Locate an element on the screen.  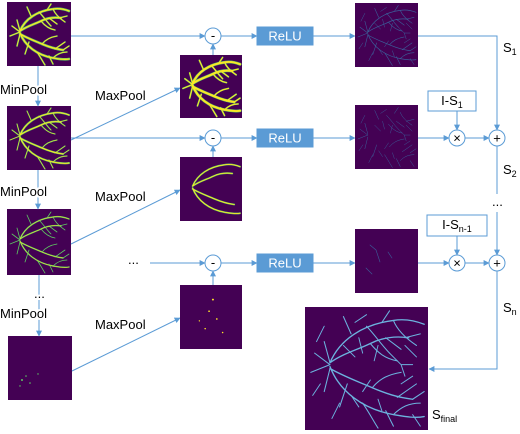
vessel-fragments is located at coordinates (379, 259).